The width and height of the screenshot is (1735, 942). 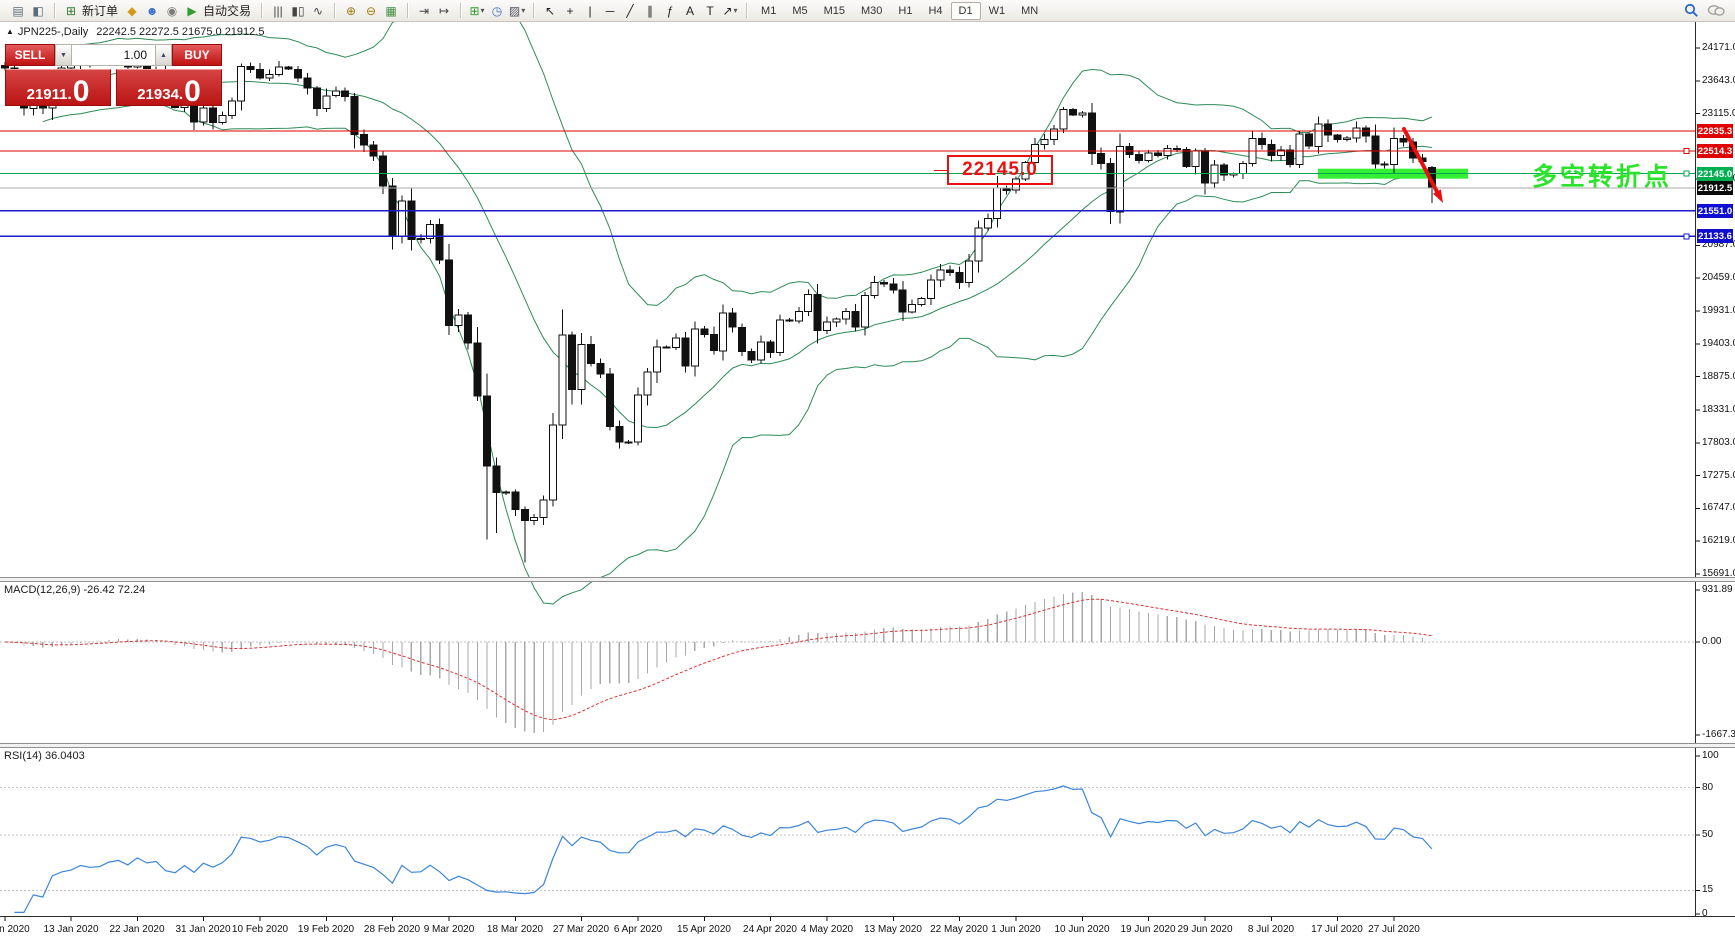 What do you see at coordinates (690, 10) in the screenshot?
I see `text-icon: A` at bounding box center [690, 10].